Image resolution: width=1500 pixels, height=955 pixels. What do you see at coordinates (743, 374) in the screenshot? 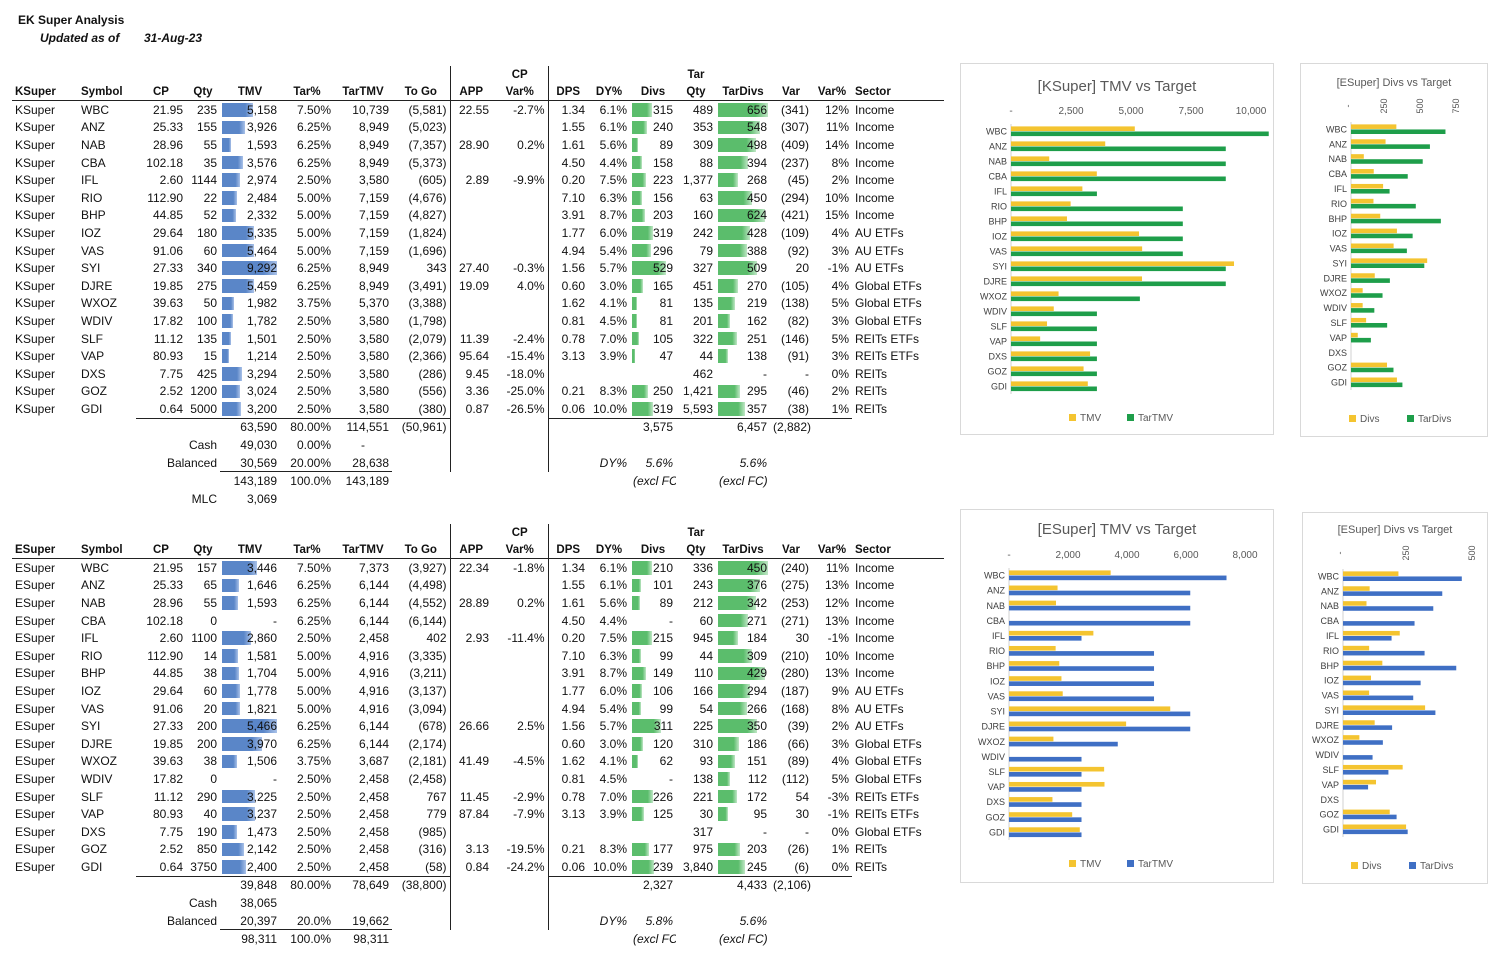
I see `cell-tardivs: -` at bounding box center [743, 374].